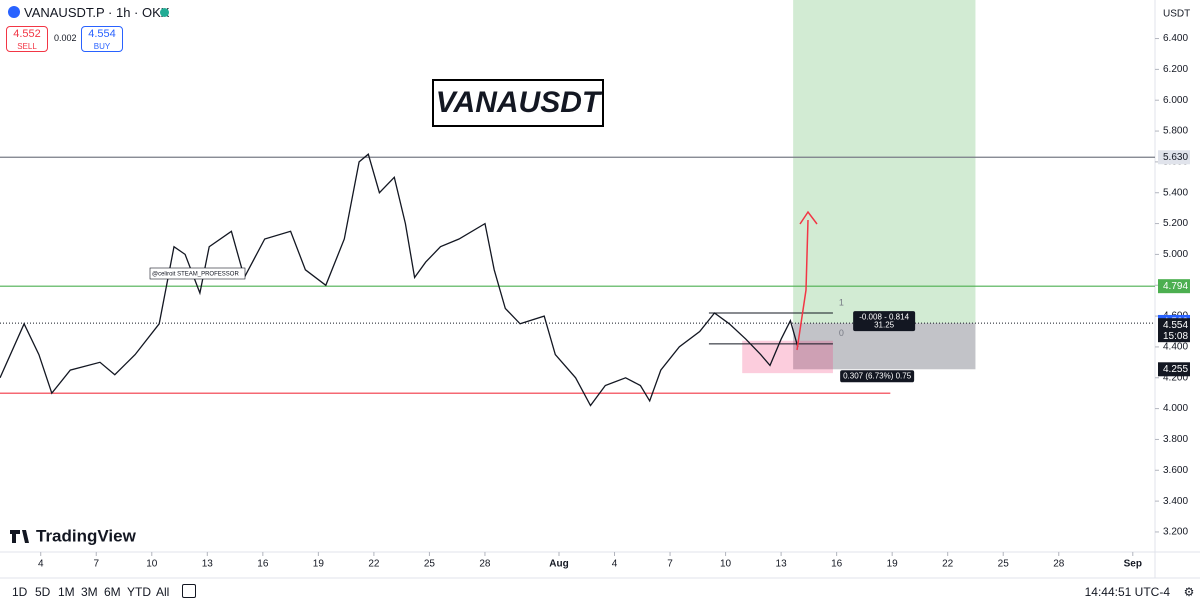  I want to click on y-tick-label: 5.200, so click(1175, 223).